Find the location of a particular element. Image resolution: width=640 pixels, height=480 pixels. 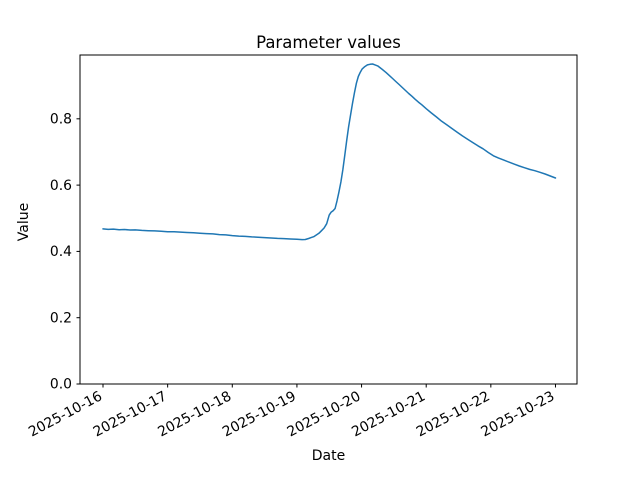

y-tick-label: 0.0 is located at coordinates (61, 385).